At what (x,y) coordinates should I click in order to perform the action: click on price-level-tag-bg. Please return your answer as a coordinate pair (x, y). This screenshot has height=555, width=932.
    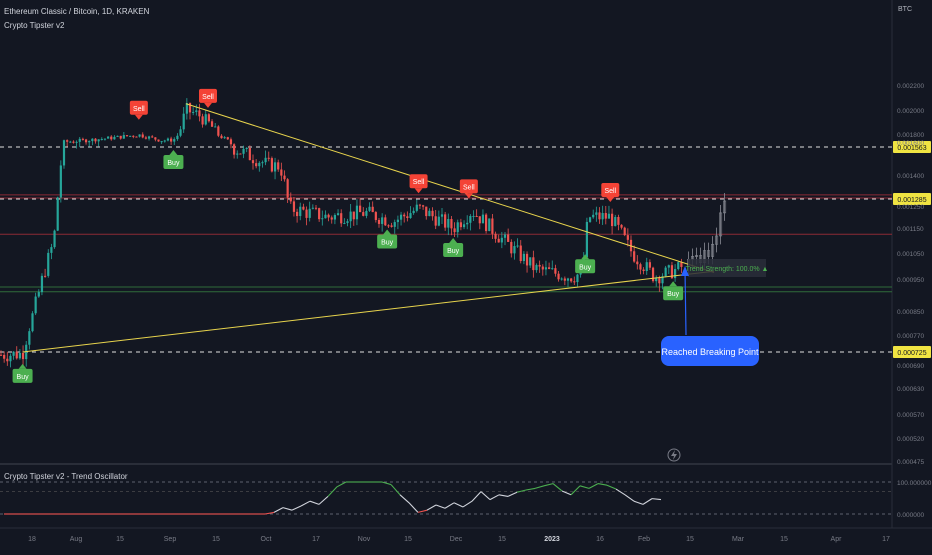
    Looking at the image, I should click on (912, 147).